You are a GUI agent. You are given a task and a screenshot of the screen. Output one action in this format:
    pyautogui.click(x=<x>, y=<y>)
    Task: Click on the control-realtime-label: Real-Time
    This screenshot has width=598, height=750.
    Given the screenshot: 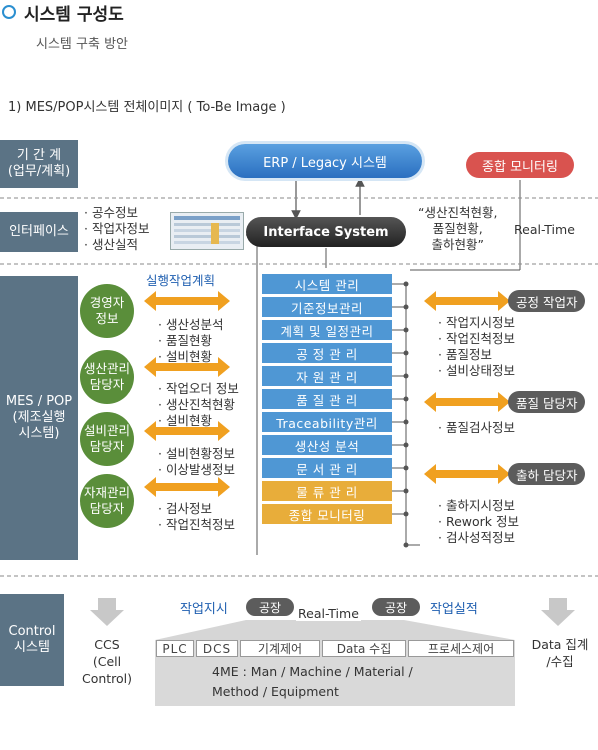 What is the action you would take?
    pyautogui.click(x=328, y=613)
    